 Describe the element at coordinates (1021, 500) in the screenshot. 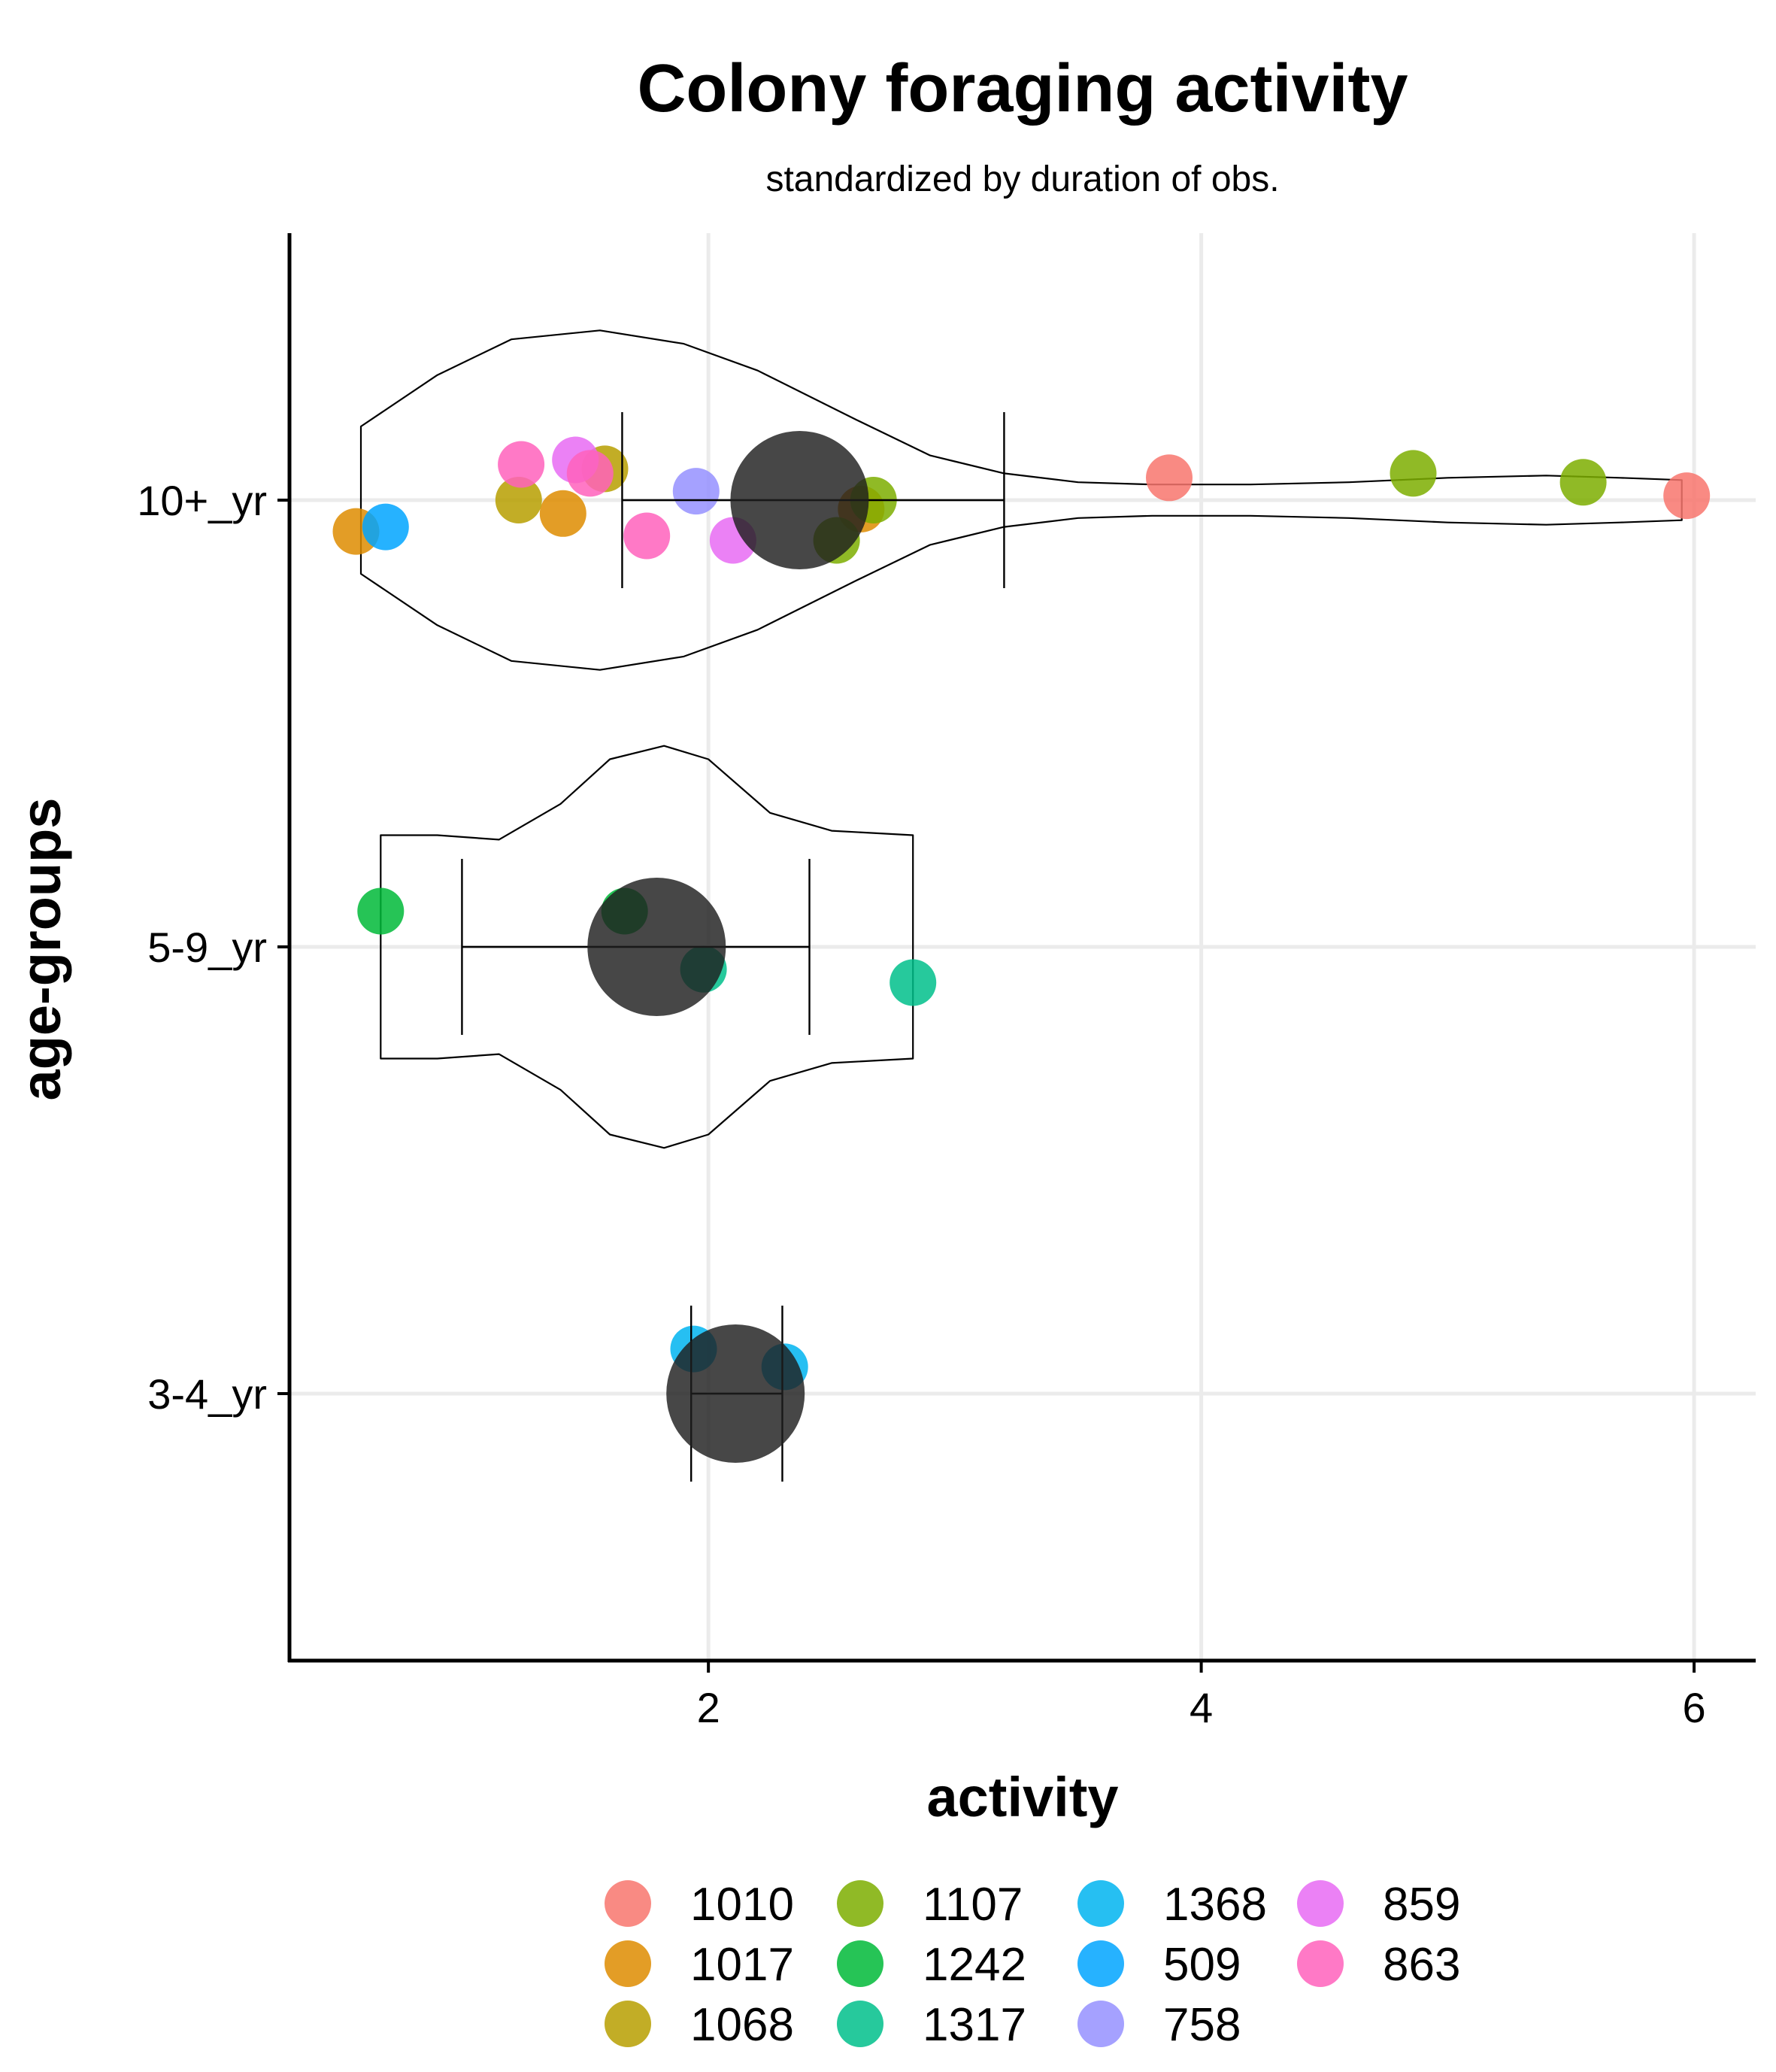

I see `violin-10+_yr` at that location.